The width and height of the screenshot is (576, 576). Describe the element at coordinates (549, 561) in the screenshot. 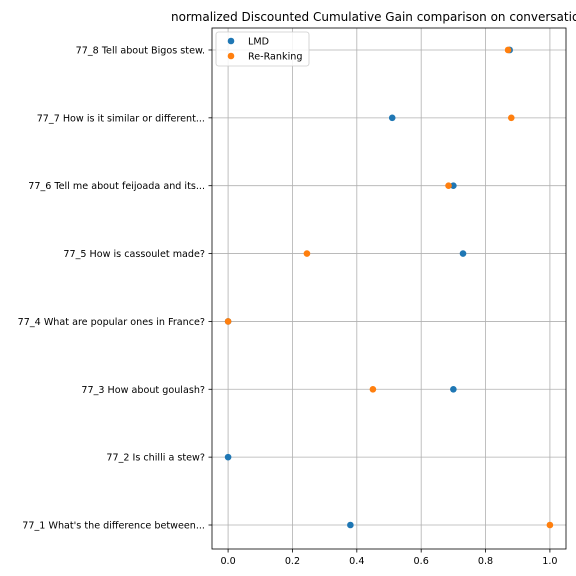

I see `x-tick-label: 1.0` at that location.